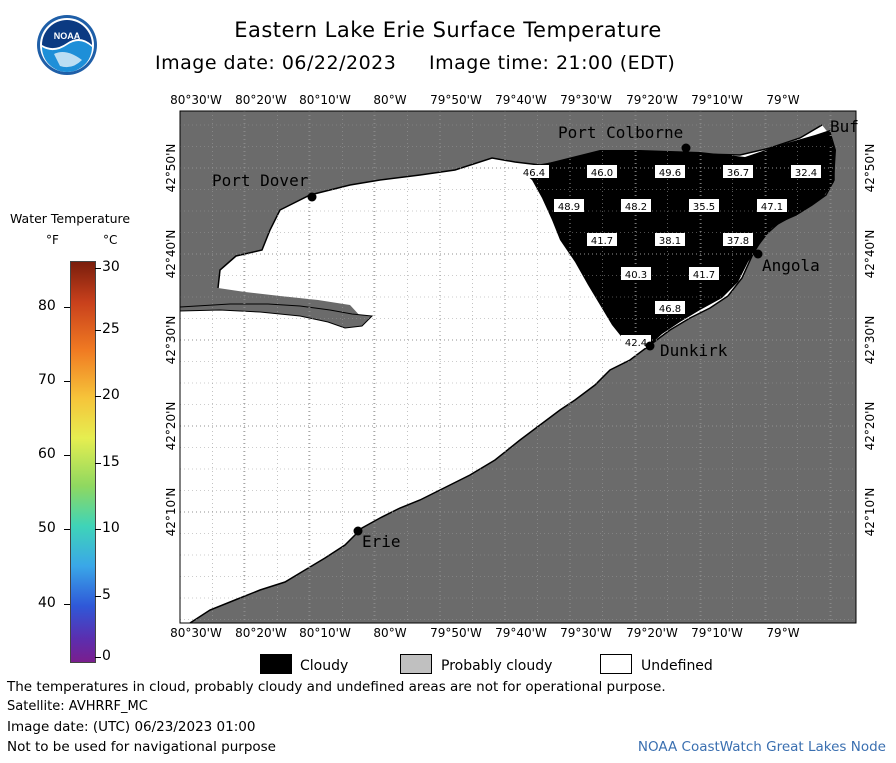 This screenshot has height=763, width=896. Describe the element at coordinates (70, 218) in the screenshot. I see `legend-title: Water Temperature` at that location.